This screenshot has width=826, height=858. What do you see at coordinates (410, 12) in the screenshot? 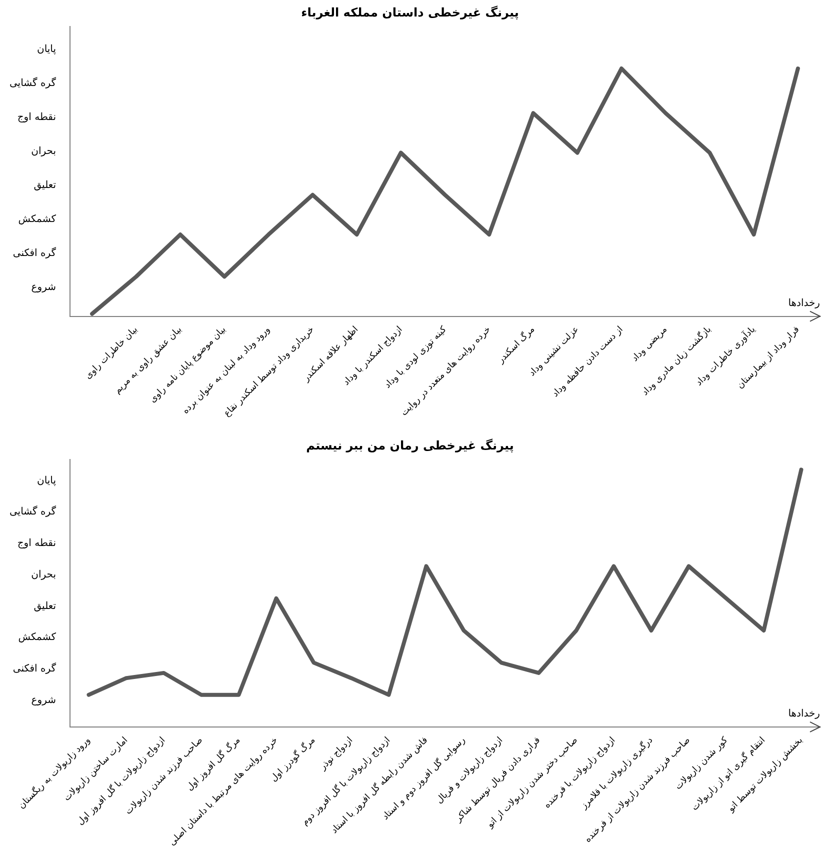
I see `chart-title: پیرنگ غیرخطی داستان مملکه الغرباء` at bounding box center [410, 12].